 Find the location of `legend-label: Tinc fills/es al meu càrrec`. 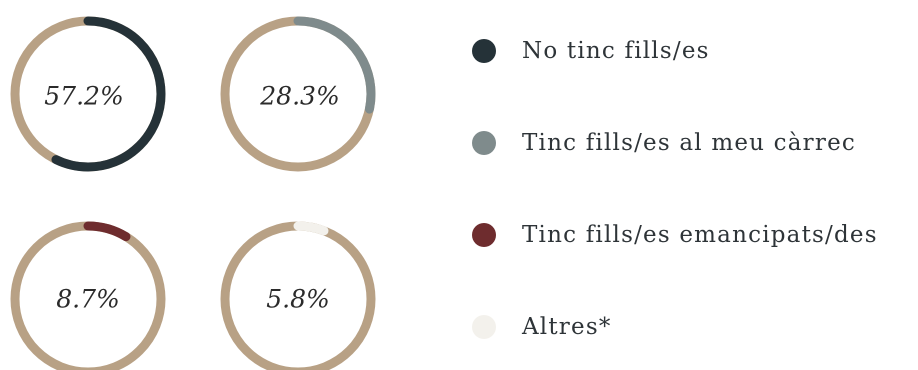

legend-label: Tinc fills/es al meu càrrec is located at coordinates (689, 143).